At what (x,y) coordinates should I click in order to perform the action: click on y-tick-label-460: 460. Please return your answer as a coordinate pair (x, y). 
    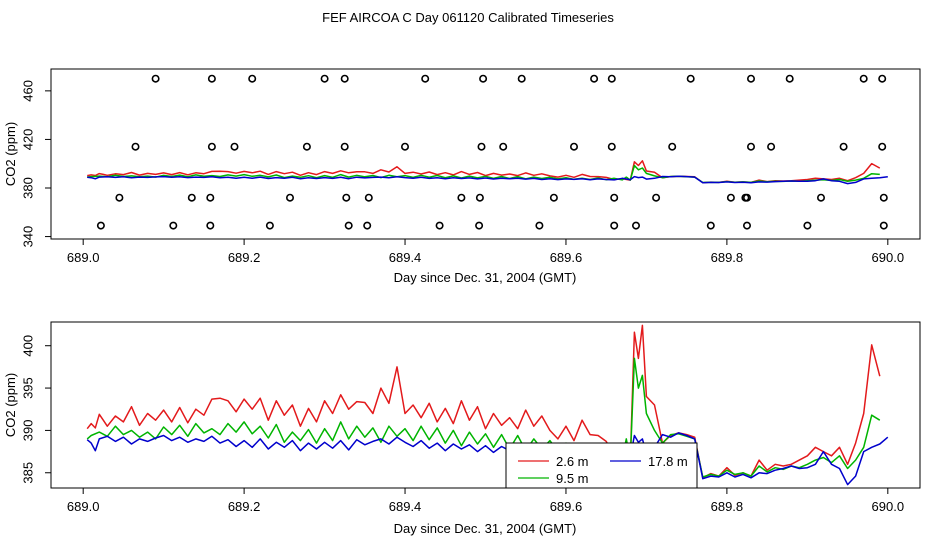
    Looking at the image, I should click on (27, 91).